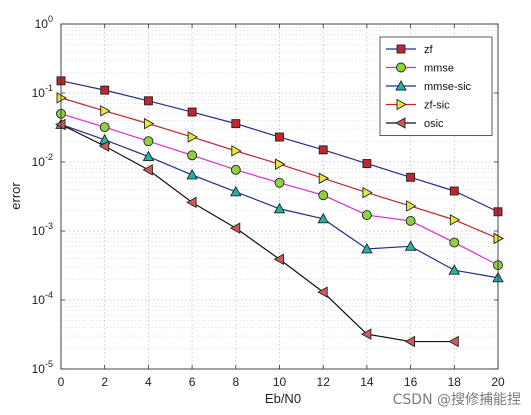 The image size is (531, 415). What do you see at coordinates (455, 382) in the screenshot?
I see `x-tick-label: 18` at bounding box center [455, 382].